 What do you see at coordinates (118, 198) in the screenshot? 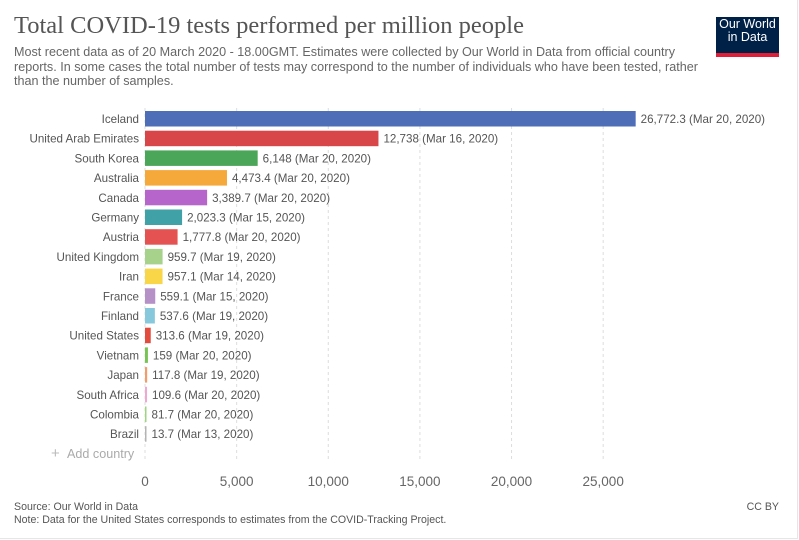
I see `category-label: Canada` at bounding box center [118, 198].